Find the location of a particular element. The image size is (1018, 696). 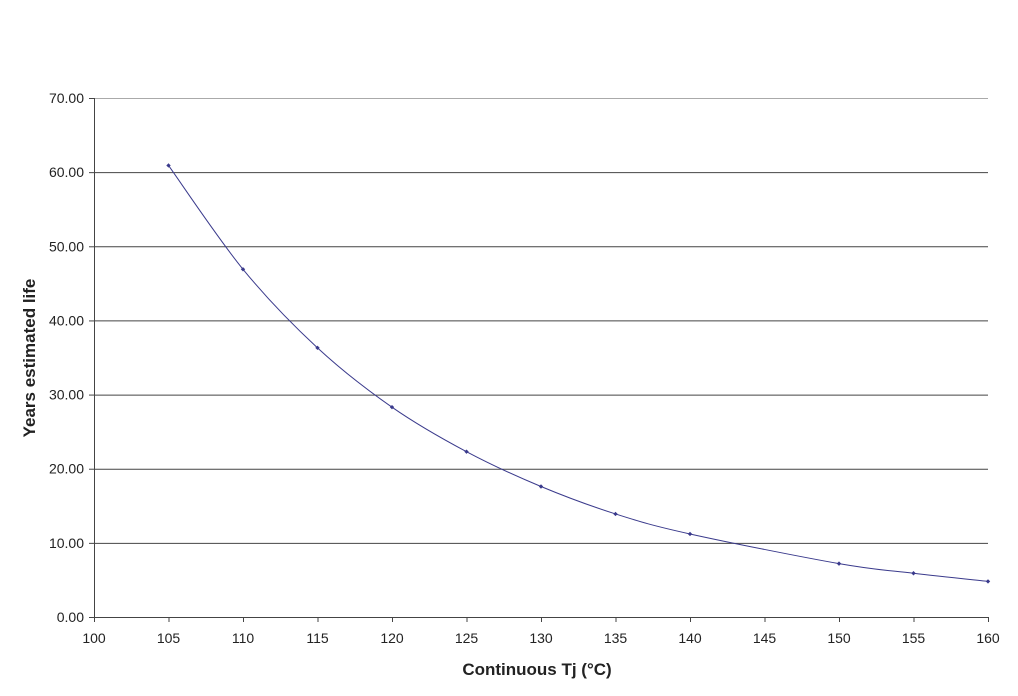

x-axis-ticks: 100 105 110 115 120 125 130 135 140 145 150 155 160 is located at coordinates (541, 631).